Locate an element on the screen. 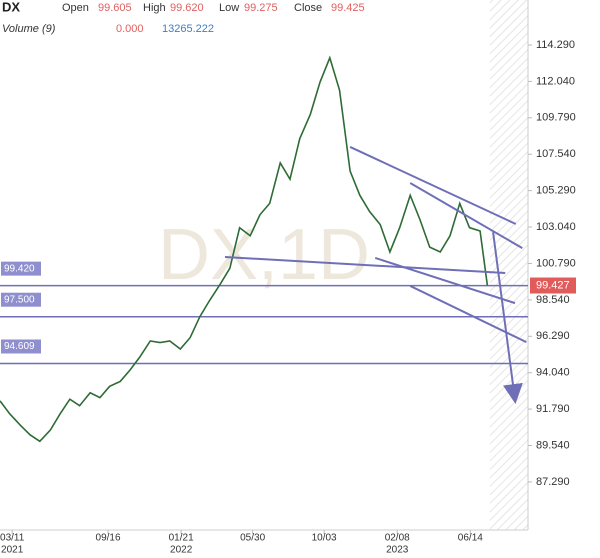 The height and width of the screenshot is (558, 600). volume-label: Volume (9) is located at coordinates (29, 29).